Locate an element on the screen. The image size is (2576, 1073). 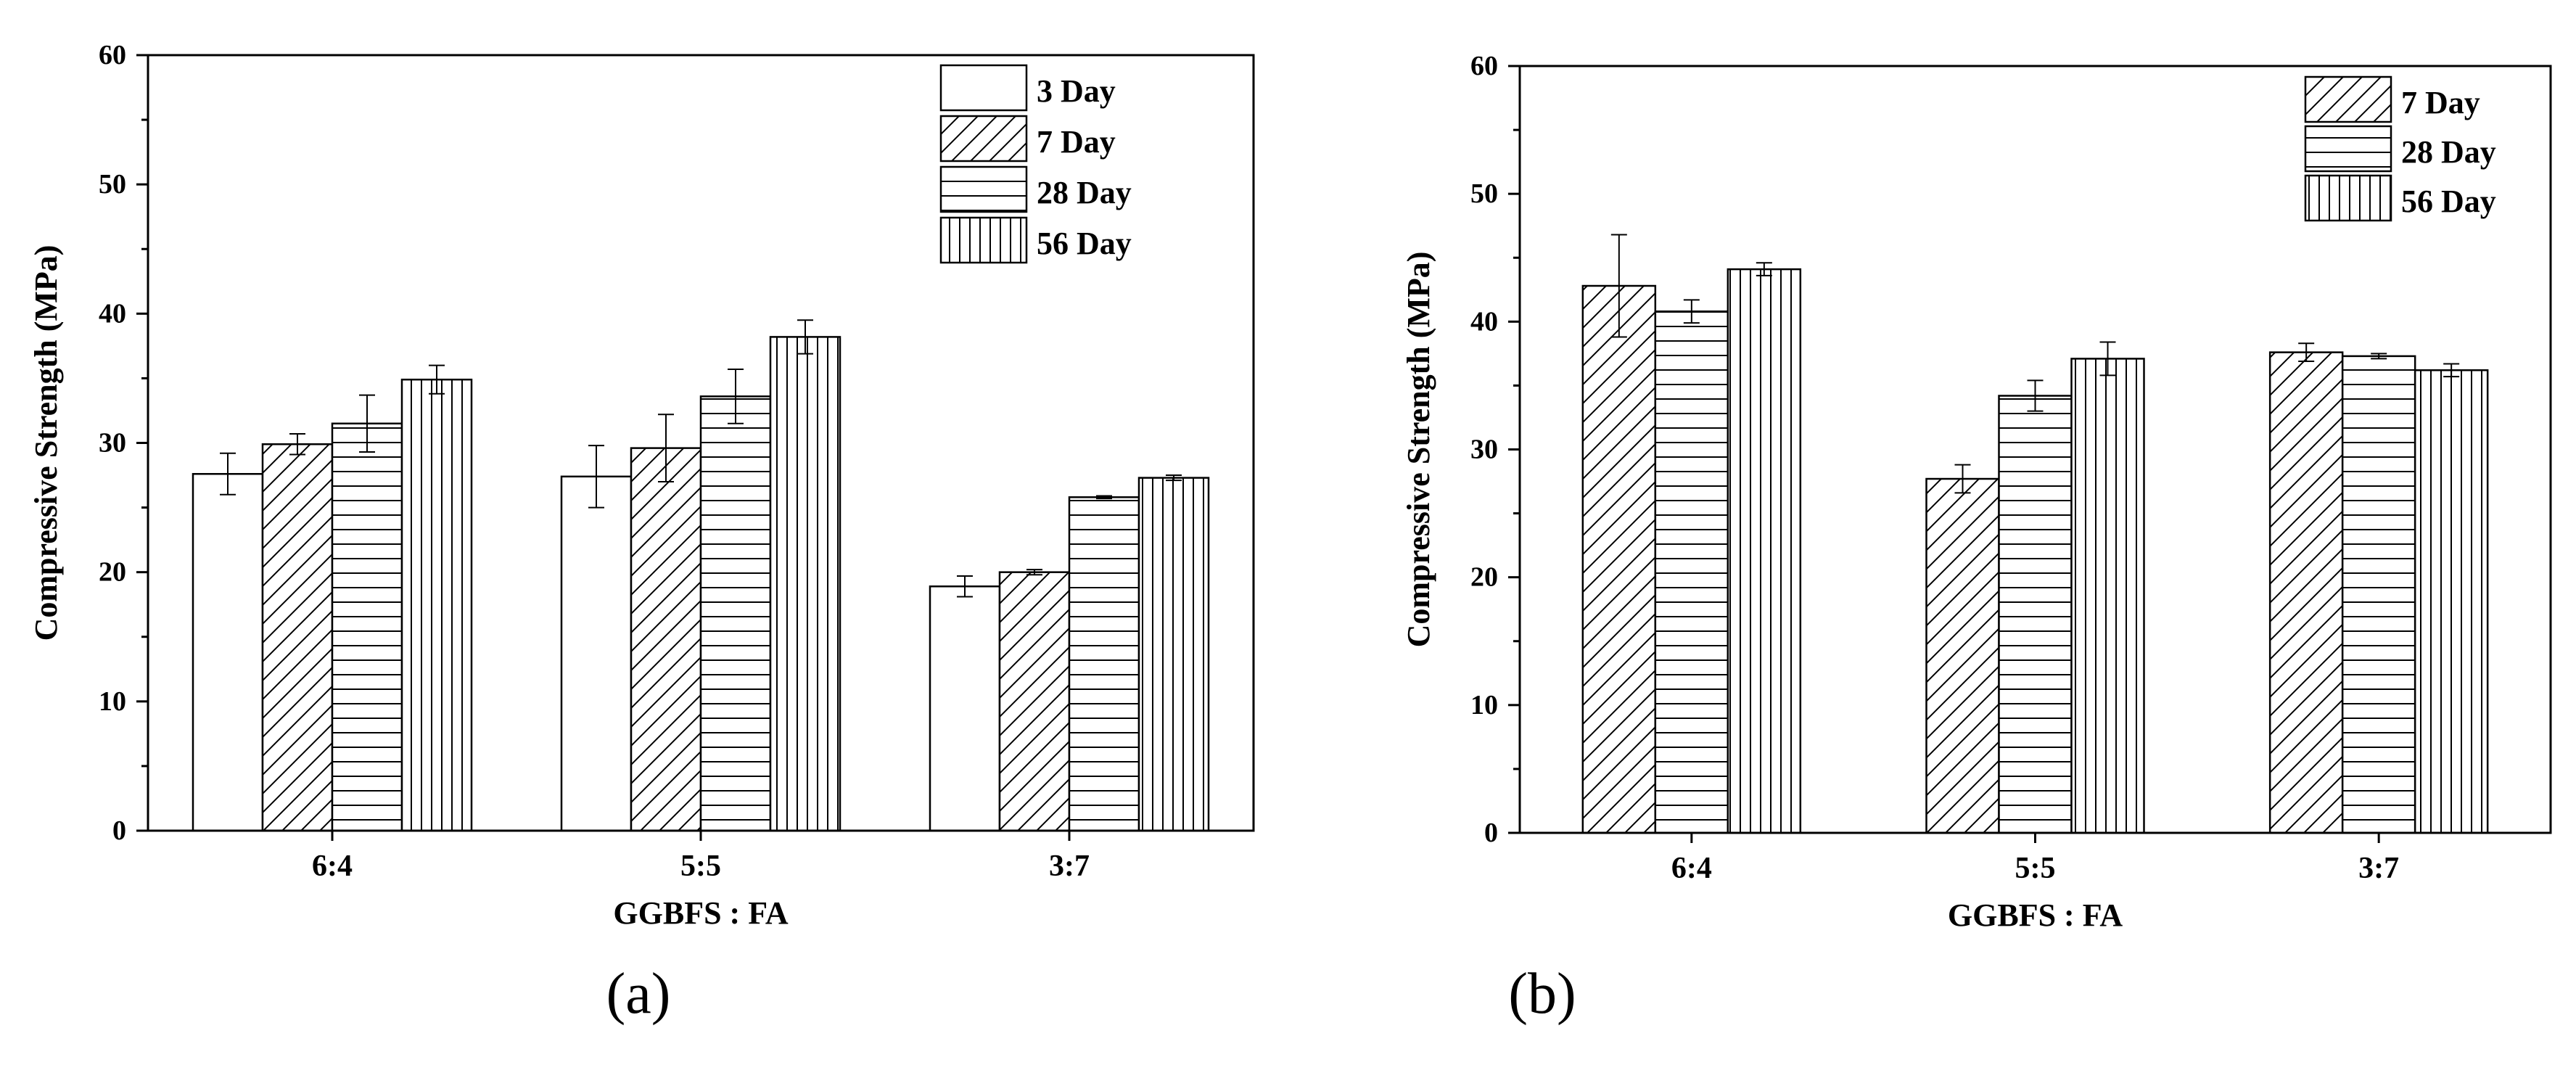
panel-label-a: (a) is located at coordinates (638, 994).